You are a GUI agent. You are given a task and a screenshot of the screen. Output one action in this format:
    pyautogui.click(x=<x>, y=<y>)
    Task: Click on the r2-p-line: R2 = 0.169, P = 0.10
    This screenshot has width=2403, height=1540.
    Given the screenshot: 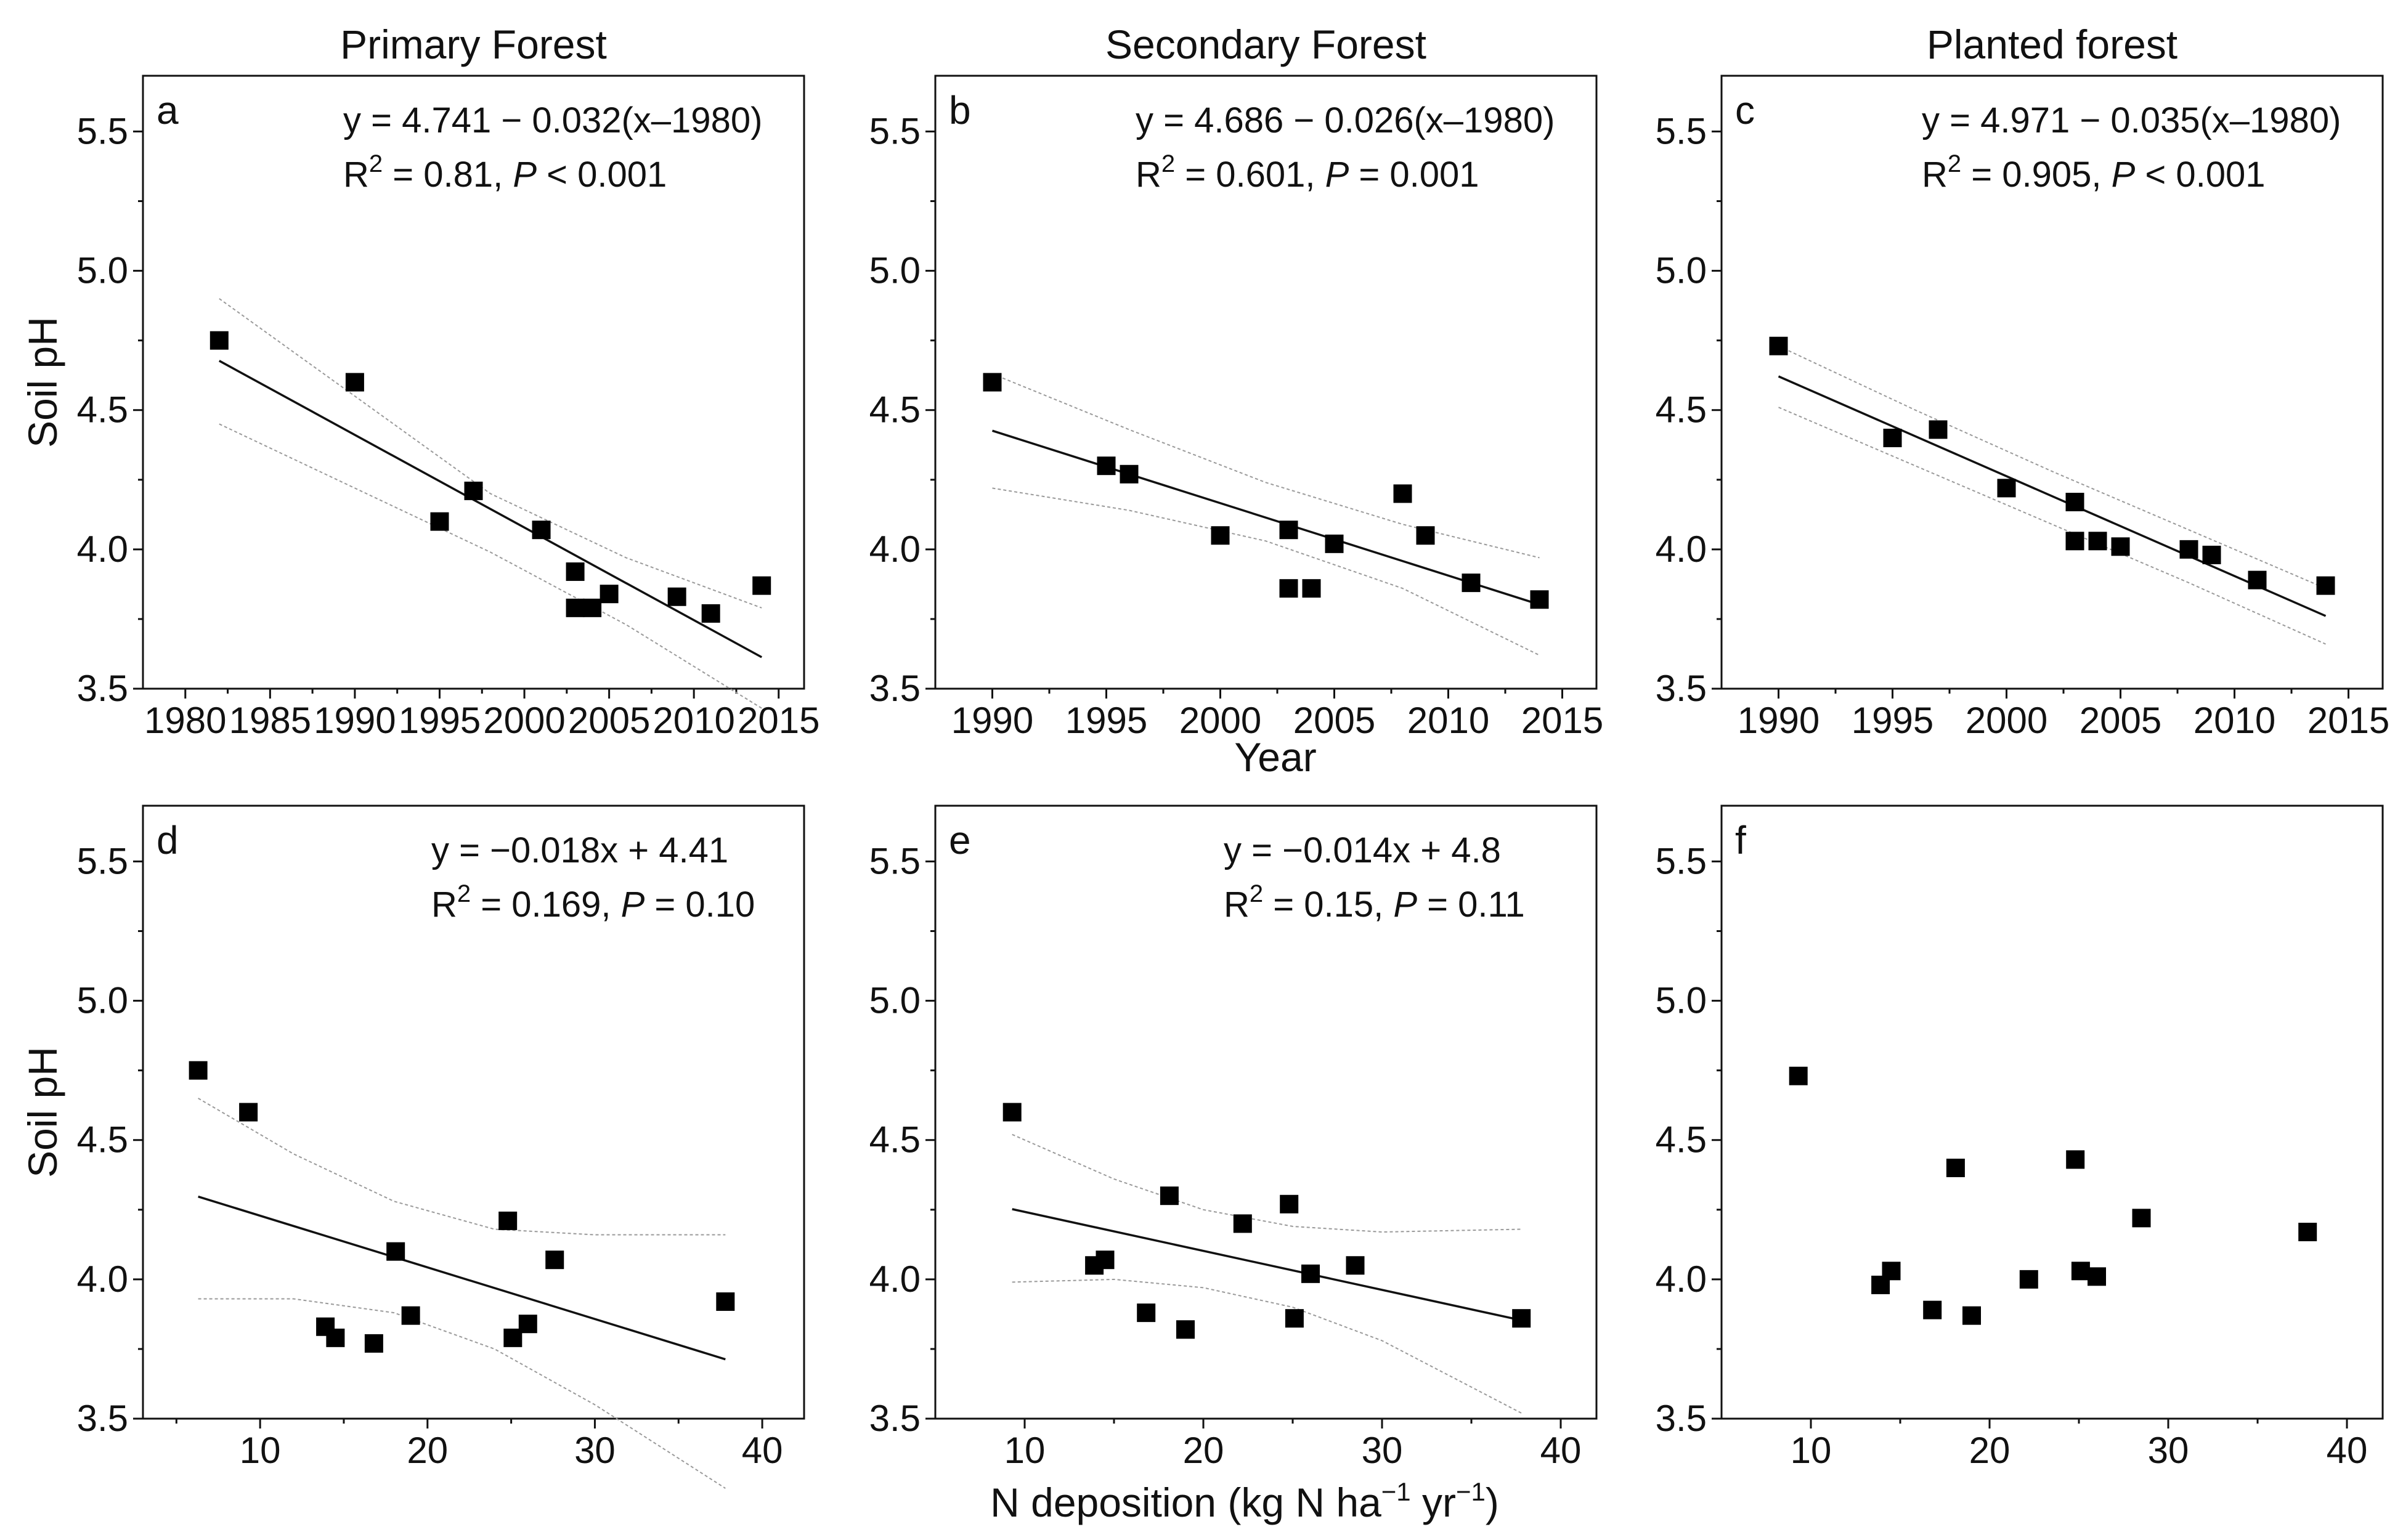 What is the action you would take?
    pyautogui.click(x=593, y=902)
    